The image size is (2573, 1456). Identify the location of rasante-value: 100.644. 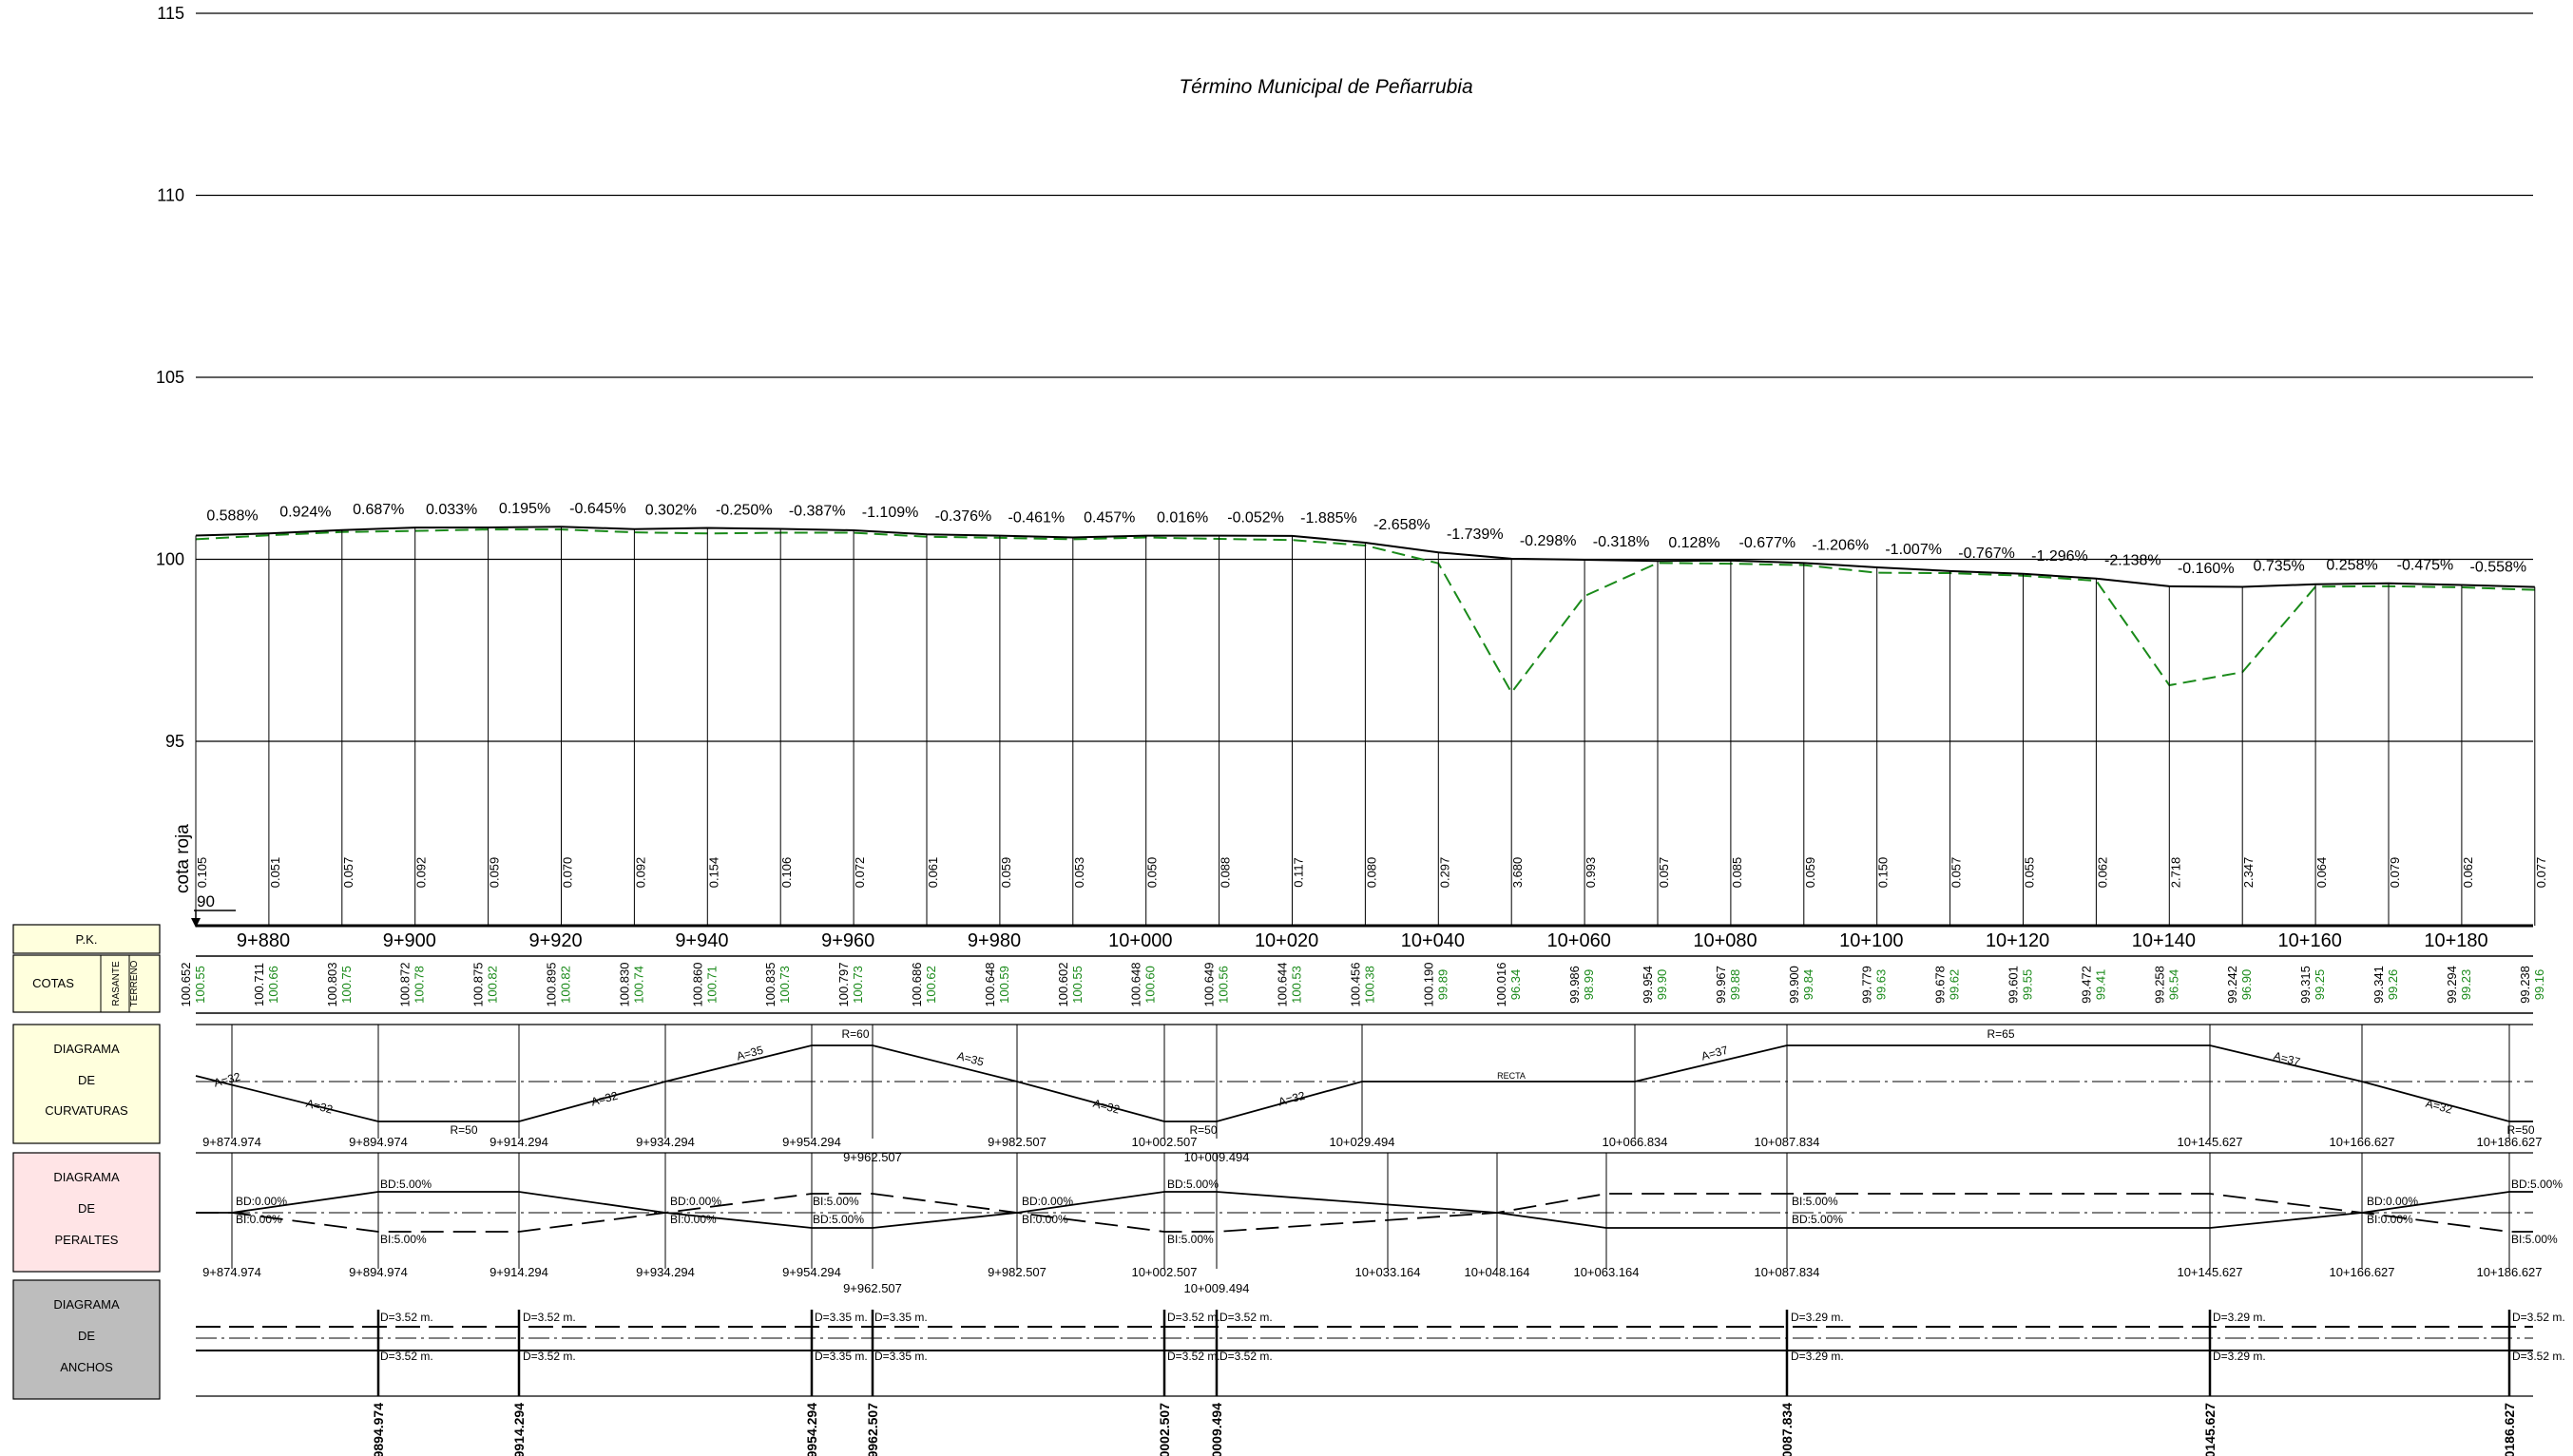
(1283, 985).